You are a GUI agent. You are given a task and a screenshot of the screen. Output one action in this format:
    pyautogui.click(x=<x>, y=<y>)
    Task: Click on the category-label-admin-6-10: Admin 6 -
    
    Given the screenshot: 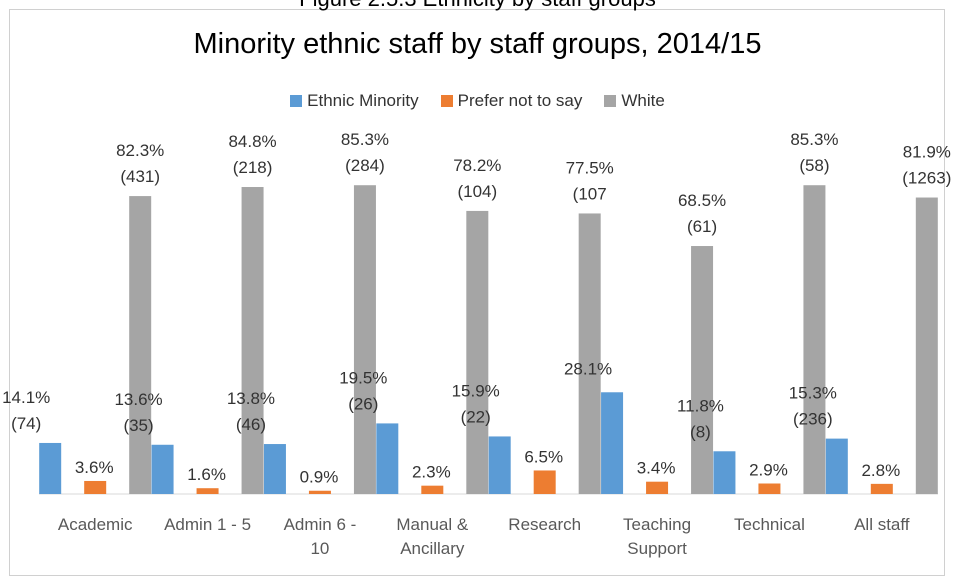 What is the action you would take?
    pyautogui.click(x=320, y=524)
    